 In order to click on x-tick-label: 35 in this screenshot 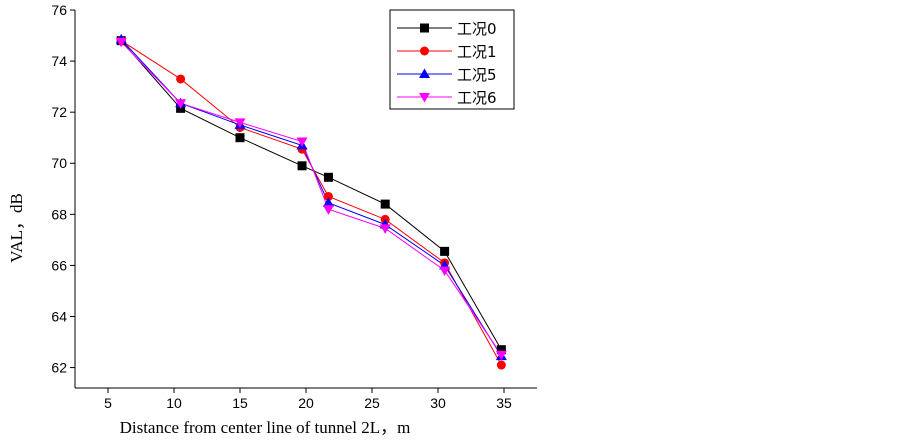, I will do `click(504, 403)`.